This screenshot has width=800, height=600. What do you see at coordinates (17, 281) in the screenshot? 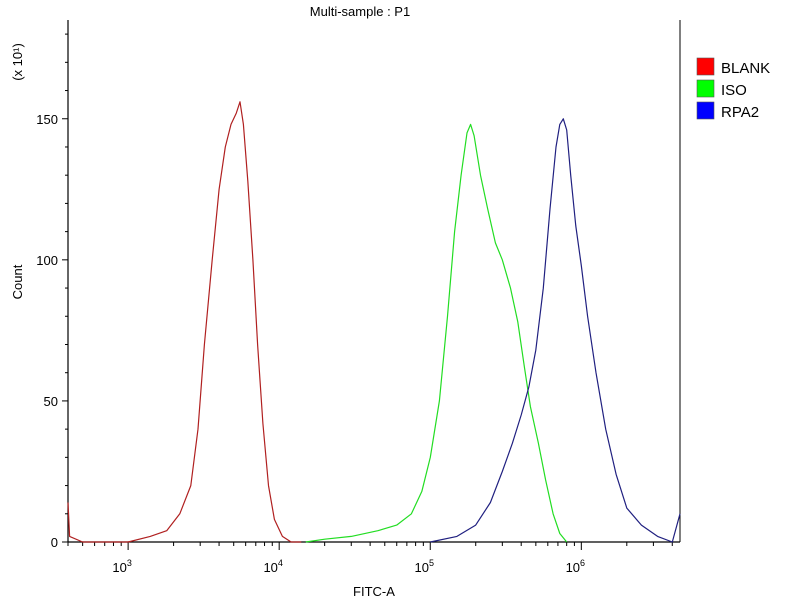
I see `y-axis-label: Count` at bounding box center [17, 281].